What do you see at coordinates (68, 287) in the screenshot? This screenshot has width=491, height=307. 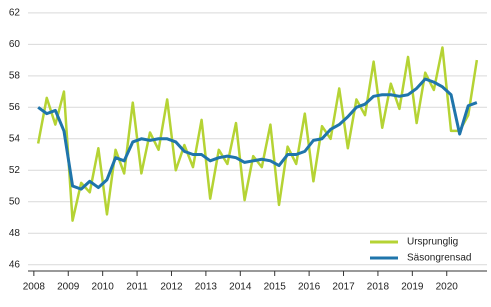 I see `x-tick-label: 2009` at bounding box center [68, 287].